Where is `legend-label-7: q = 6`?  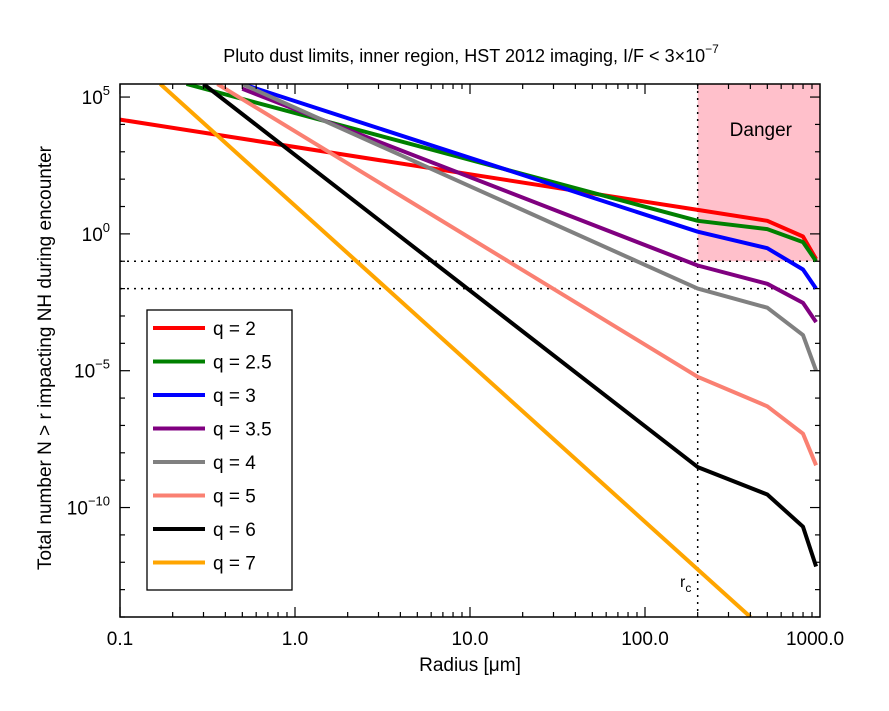
legend-label-7: q = 6 is located at coordinates (234, 530).